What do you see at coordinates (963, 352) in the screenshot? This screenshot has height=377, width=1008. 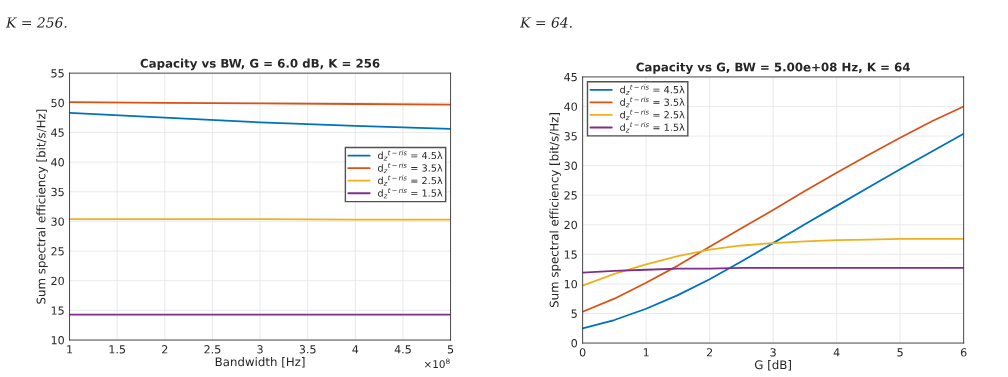 I see `x-tick-label: 6` at bounding box center [963, 352].